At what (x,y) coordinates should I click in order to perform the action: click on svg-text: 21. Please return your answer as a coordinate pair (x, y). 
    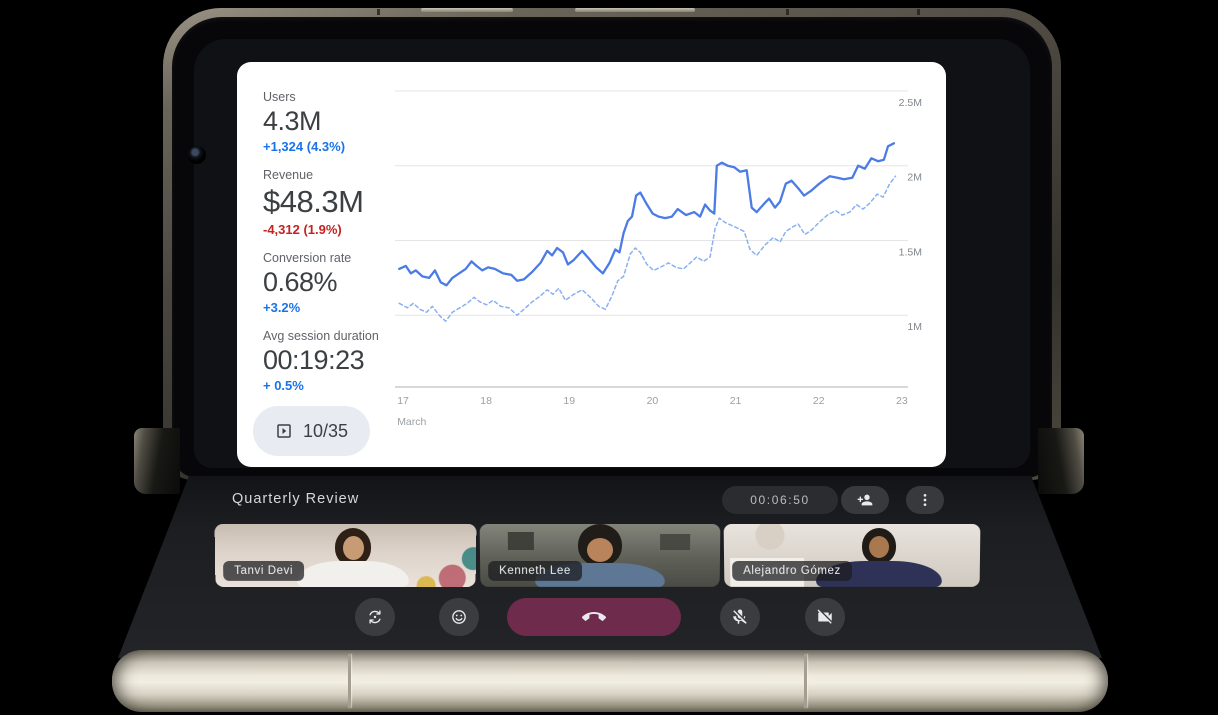
    Looking at the image, I should click on (736, 401).